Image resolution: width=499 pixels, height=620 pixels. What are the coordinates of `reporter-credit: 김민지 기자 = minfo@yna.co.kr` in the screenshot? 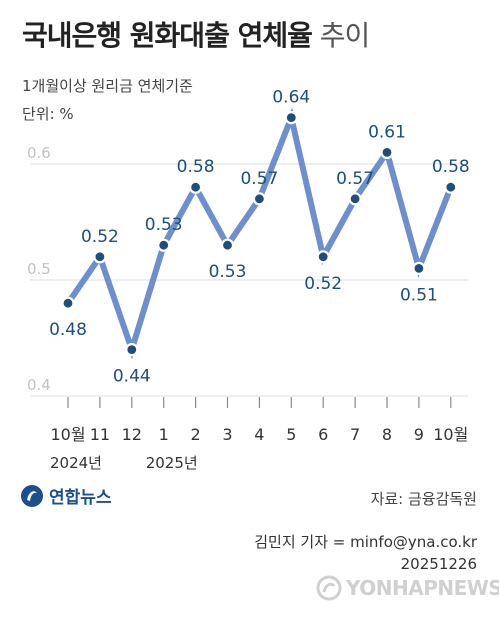 It's located at (365, 542).